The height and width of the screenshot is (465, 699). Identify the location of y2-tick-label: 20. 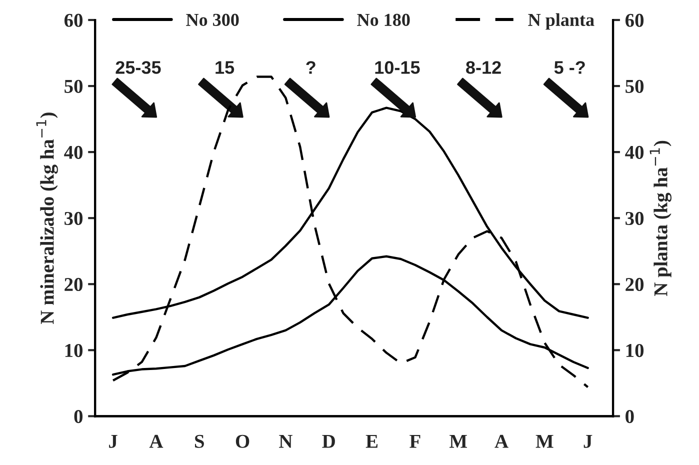
(635, 285).